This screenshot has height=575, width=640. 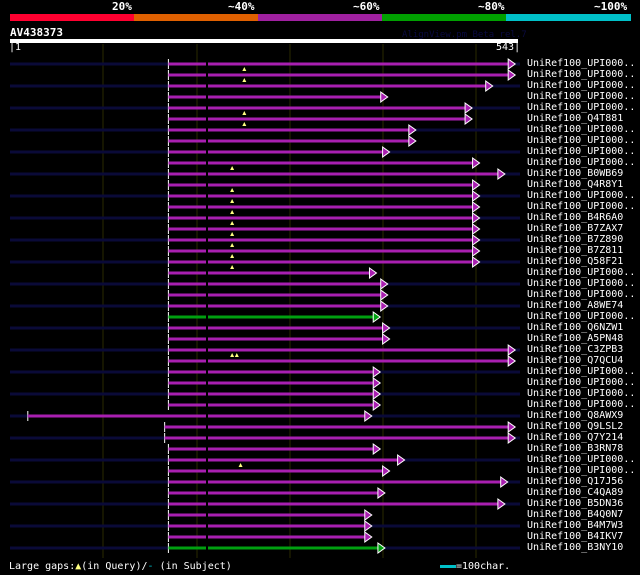 I want to click on hit-label: UniRef100_B7Z890, so click(x=575, y=239).